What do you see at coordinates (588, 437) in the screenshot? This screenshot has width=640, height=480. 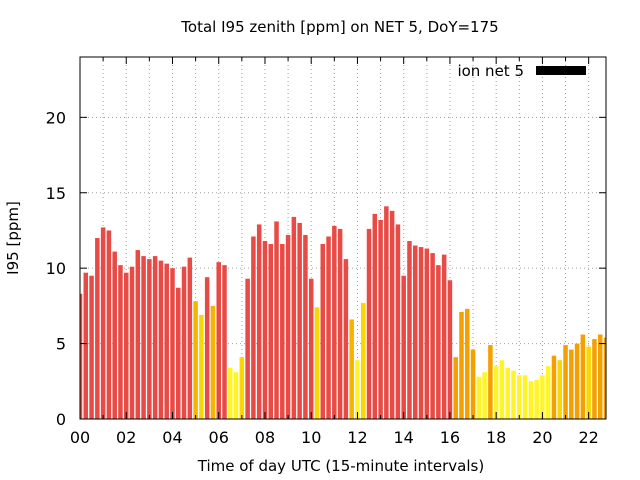 I see `x-tick-label: 22` at bounding box center [588, 437].